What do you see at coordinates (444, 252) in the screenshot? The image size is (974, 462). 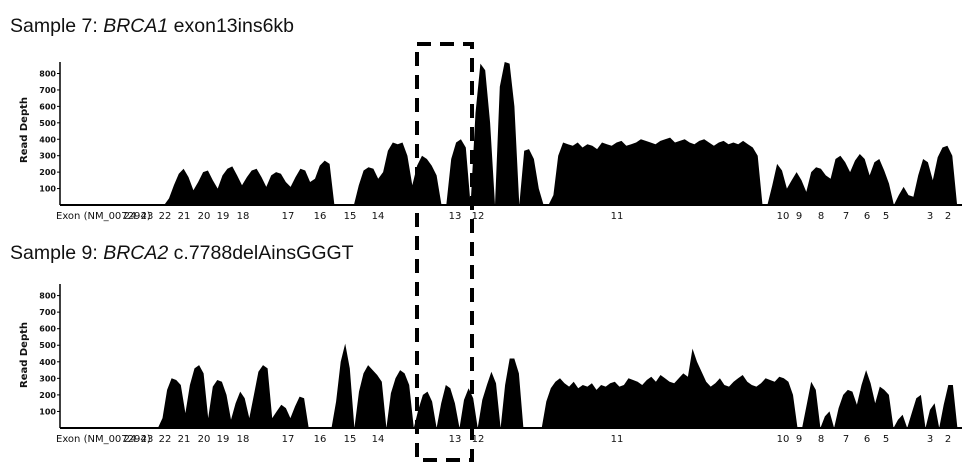 I see `highlight-box` at bounding box center [444, 252].